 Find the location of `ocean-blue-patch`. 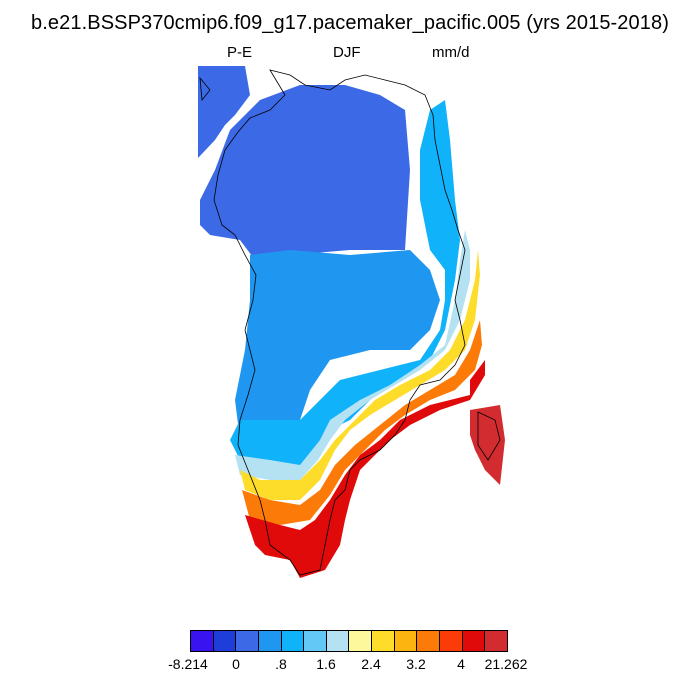

ocean-blue-patch is located at coordinates (224, 112).